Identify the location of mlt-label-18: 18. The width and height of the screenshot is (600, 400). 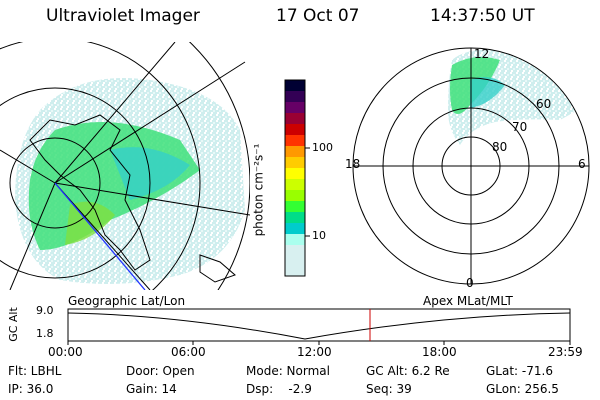
(353, 164).